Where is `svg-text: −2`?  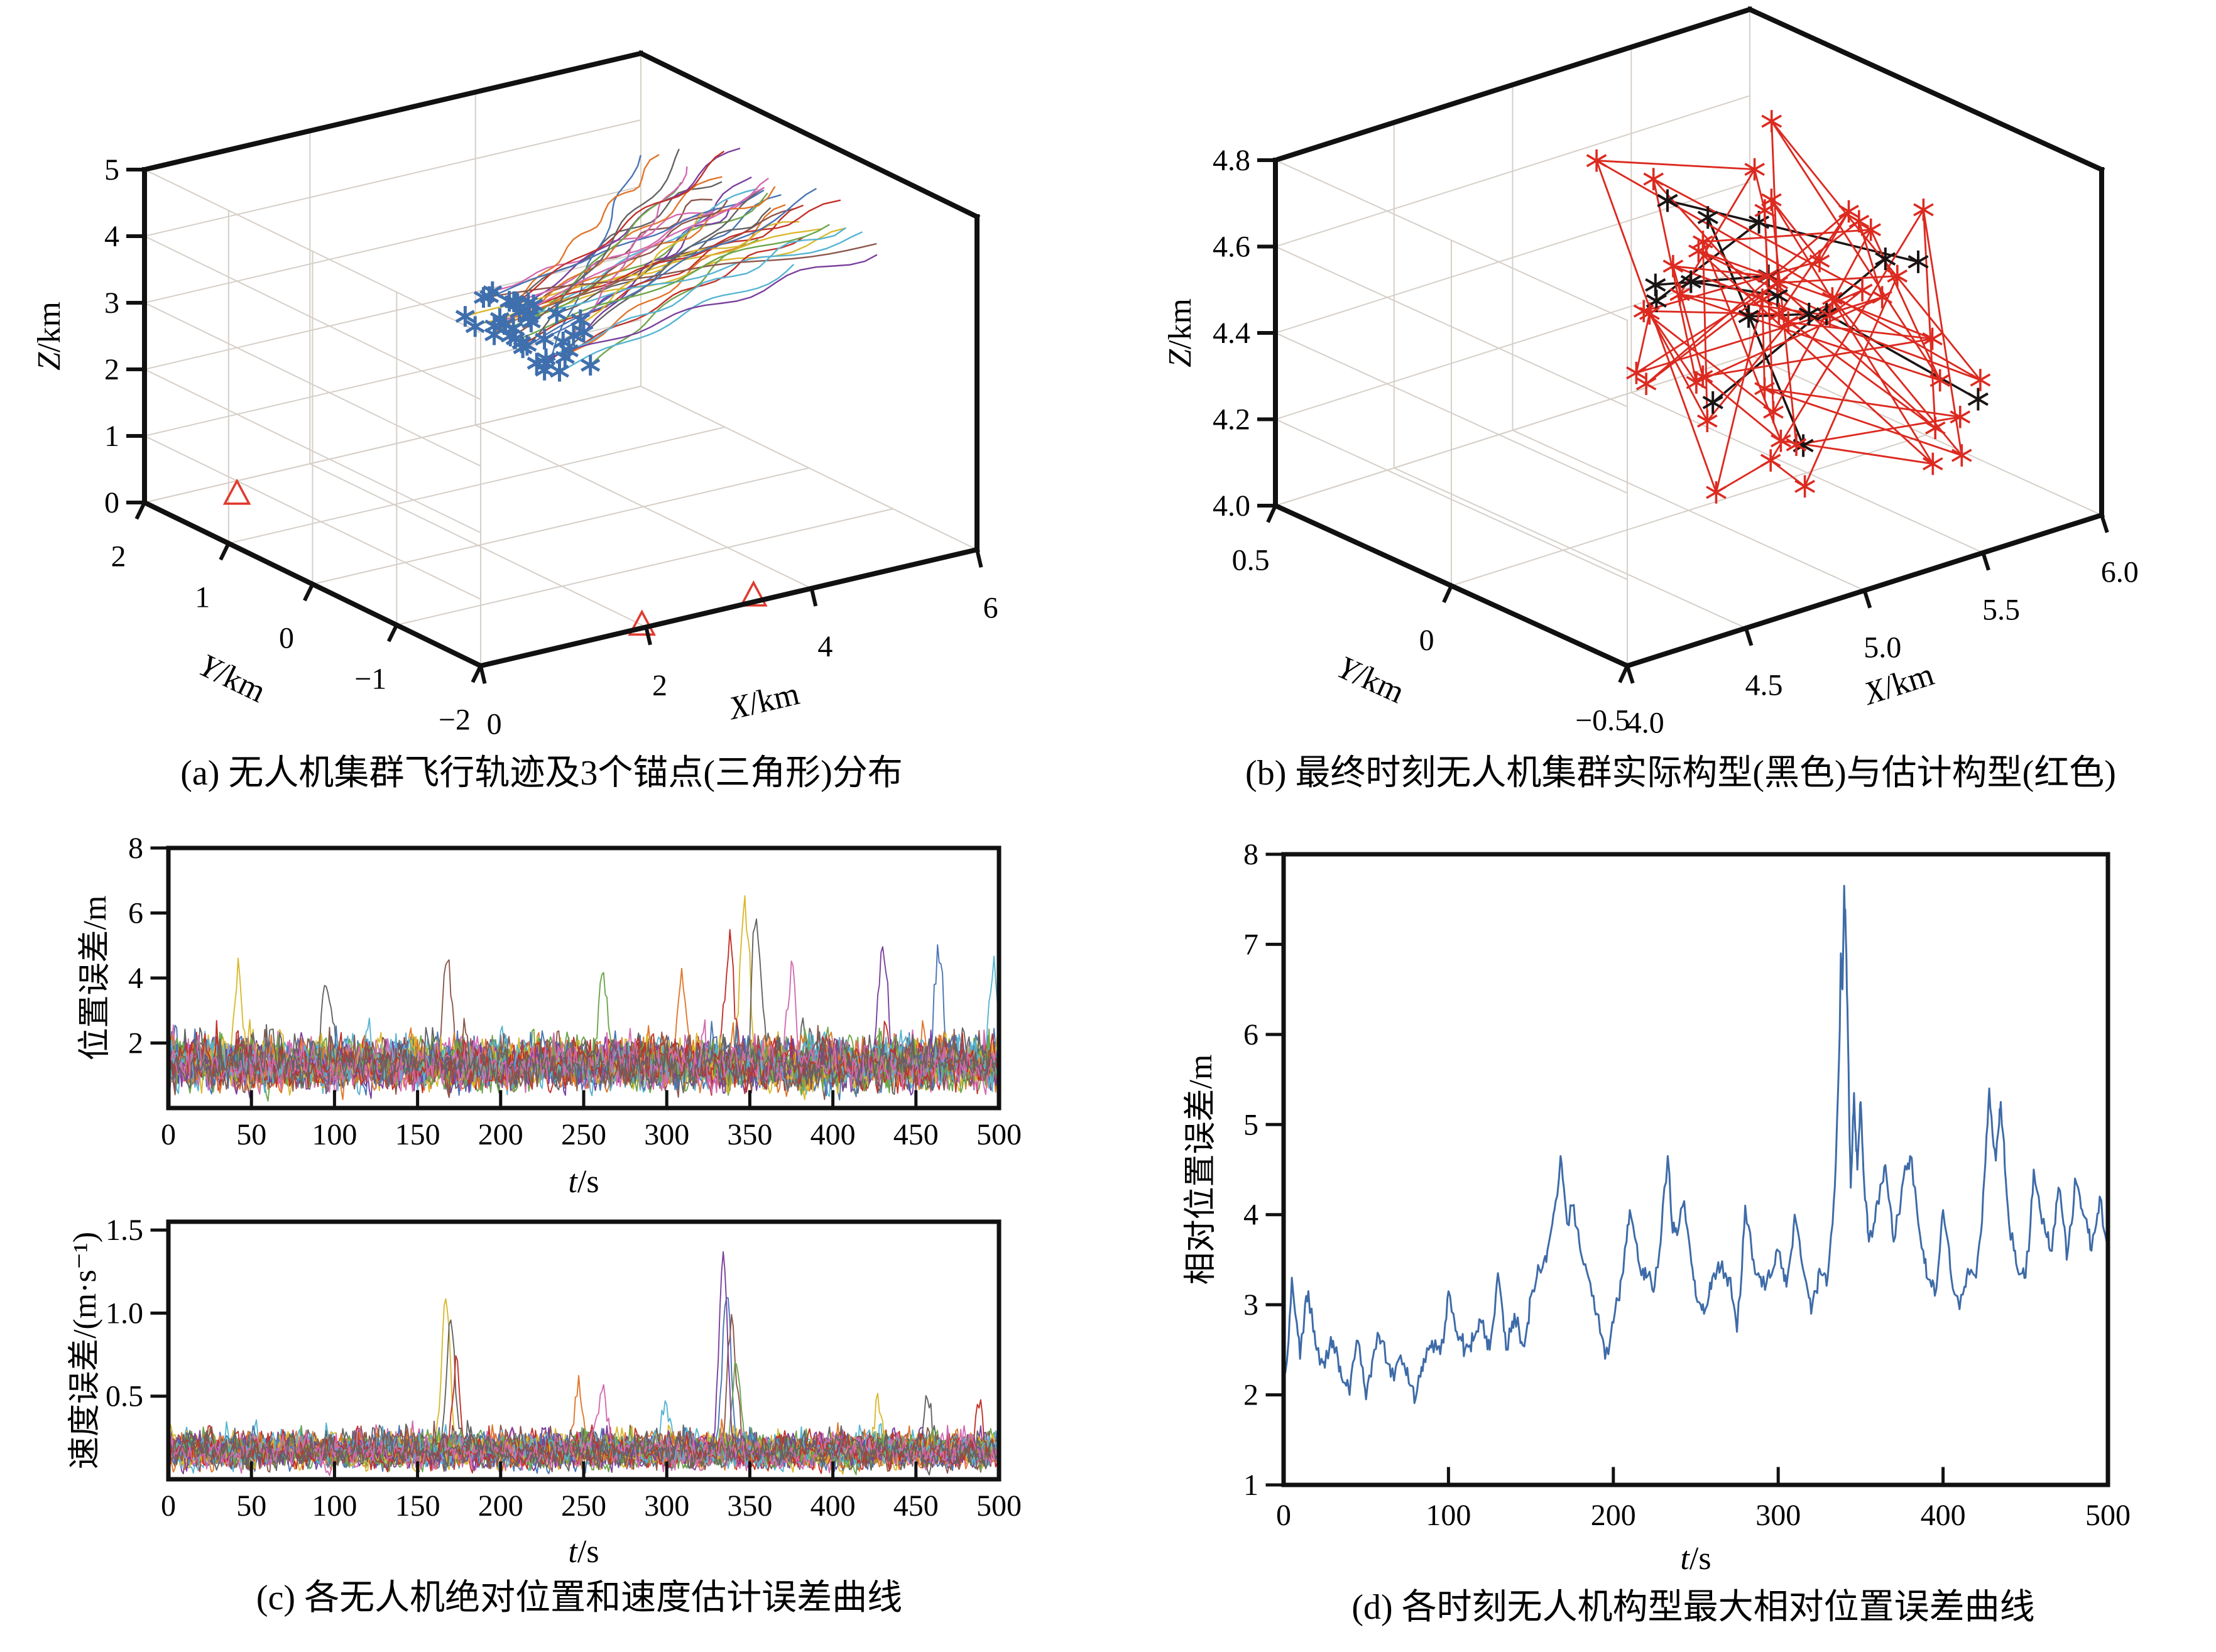
svg-text: −2 is located at coordinates (455, 719).